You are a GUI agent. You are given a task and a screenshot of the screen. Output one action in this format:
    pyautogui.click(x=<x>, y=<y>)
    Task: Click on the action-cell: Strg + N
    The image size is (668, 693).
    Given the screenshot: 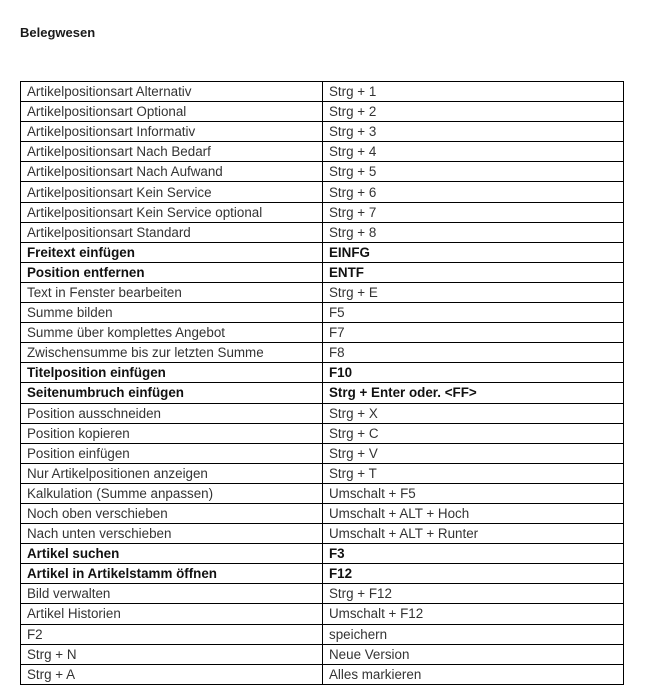 What is the action you would take?
    pyautogui.click(x=171, y=654)
    